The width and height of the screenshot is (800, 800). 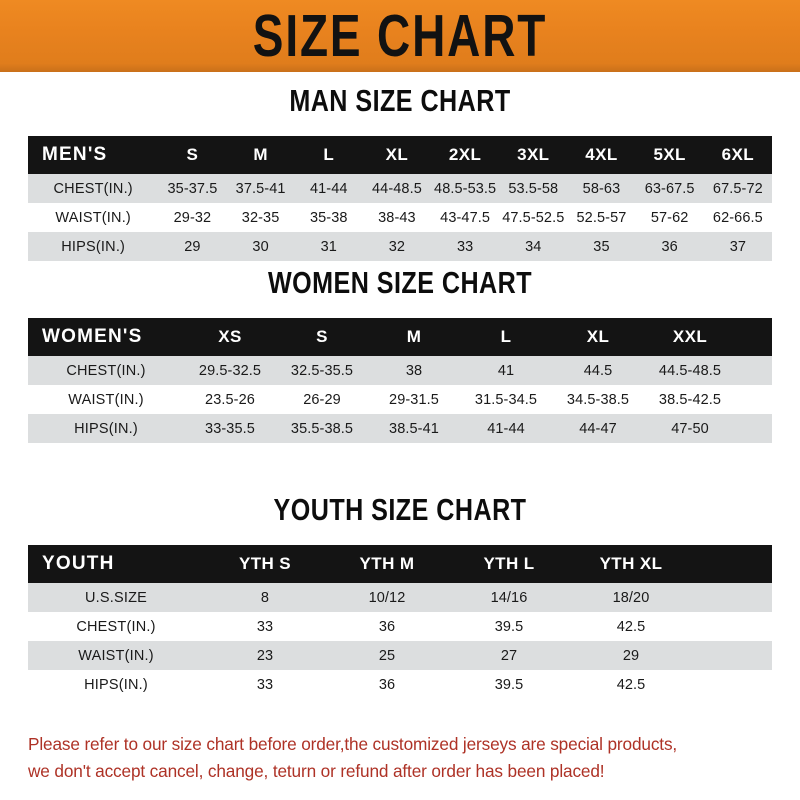 I want to click on man-size-col-1: M, so click(x=260, y=154).